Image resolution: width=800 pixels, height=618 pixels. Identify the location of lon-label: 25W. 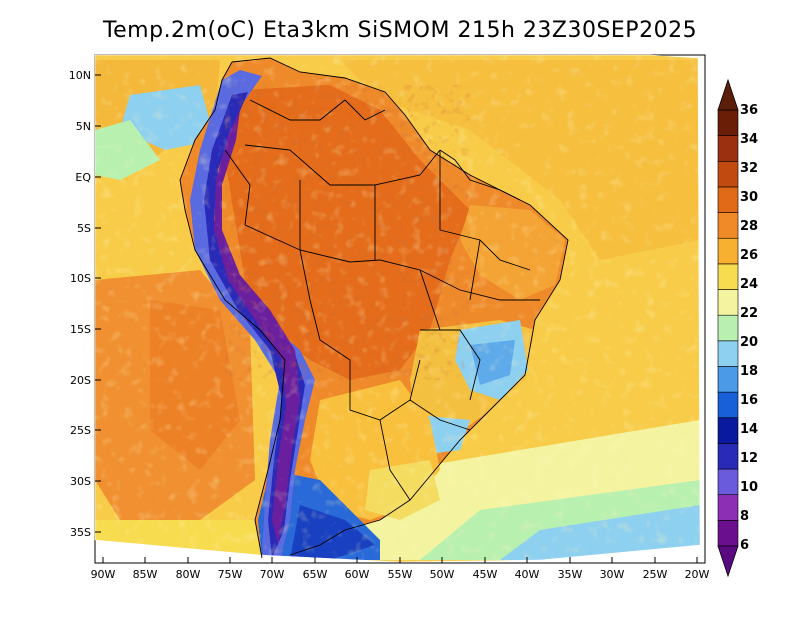
(655, 574).